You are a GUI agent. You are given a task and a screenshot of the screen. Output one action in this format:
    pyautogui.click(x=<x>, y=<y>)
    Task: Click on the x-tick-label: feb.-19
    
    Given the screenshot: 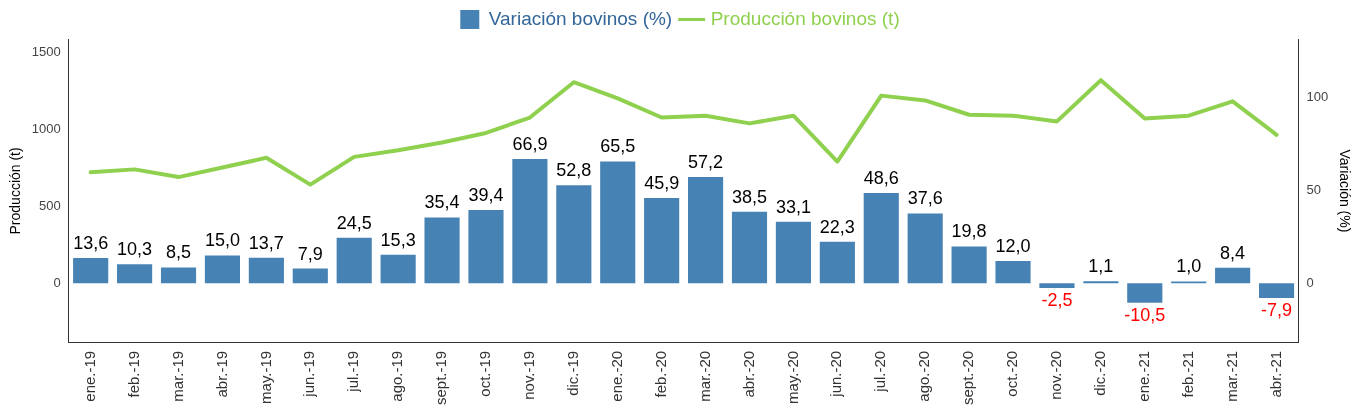 What is the action you would take?
    pyautogui.click(x=133, y=374)
    